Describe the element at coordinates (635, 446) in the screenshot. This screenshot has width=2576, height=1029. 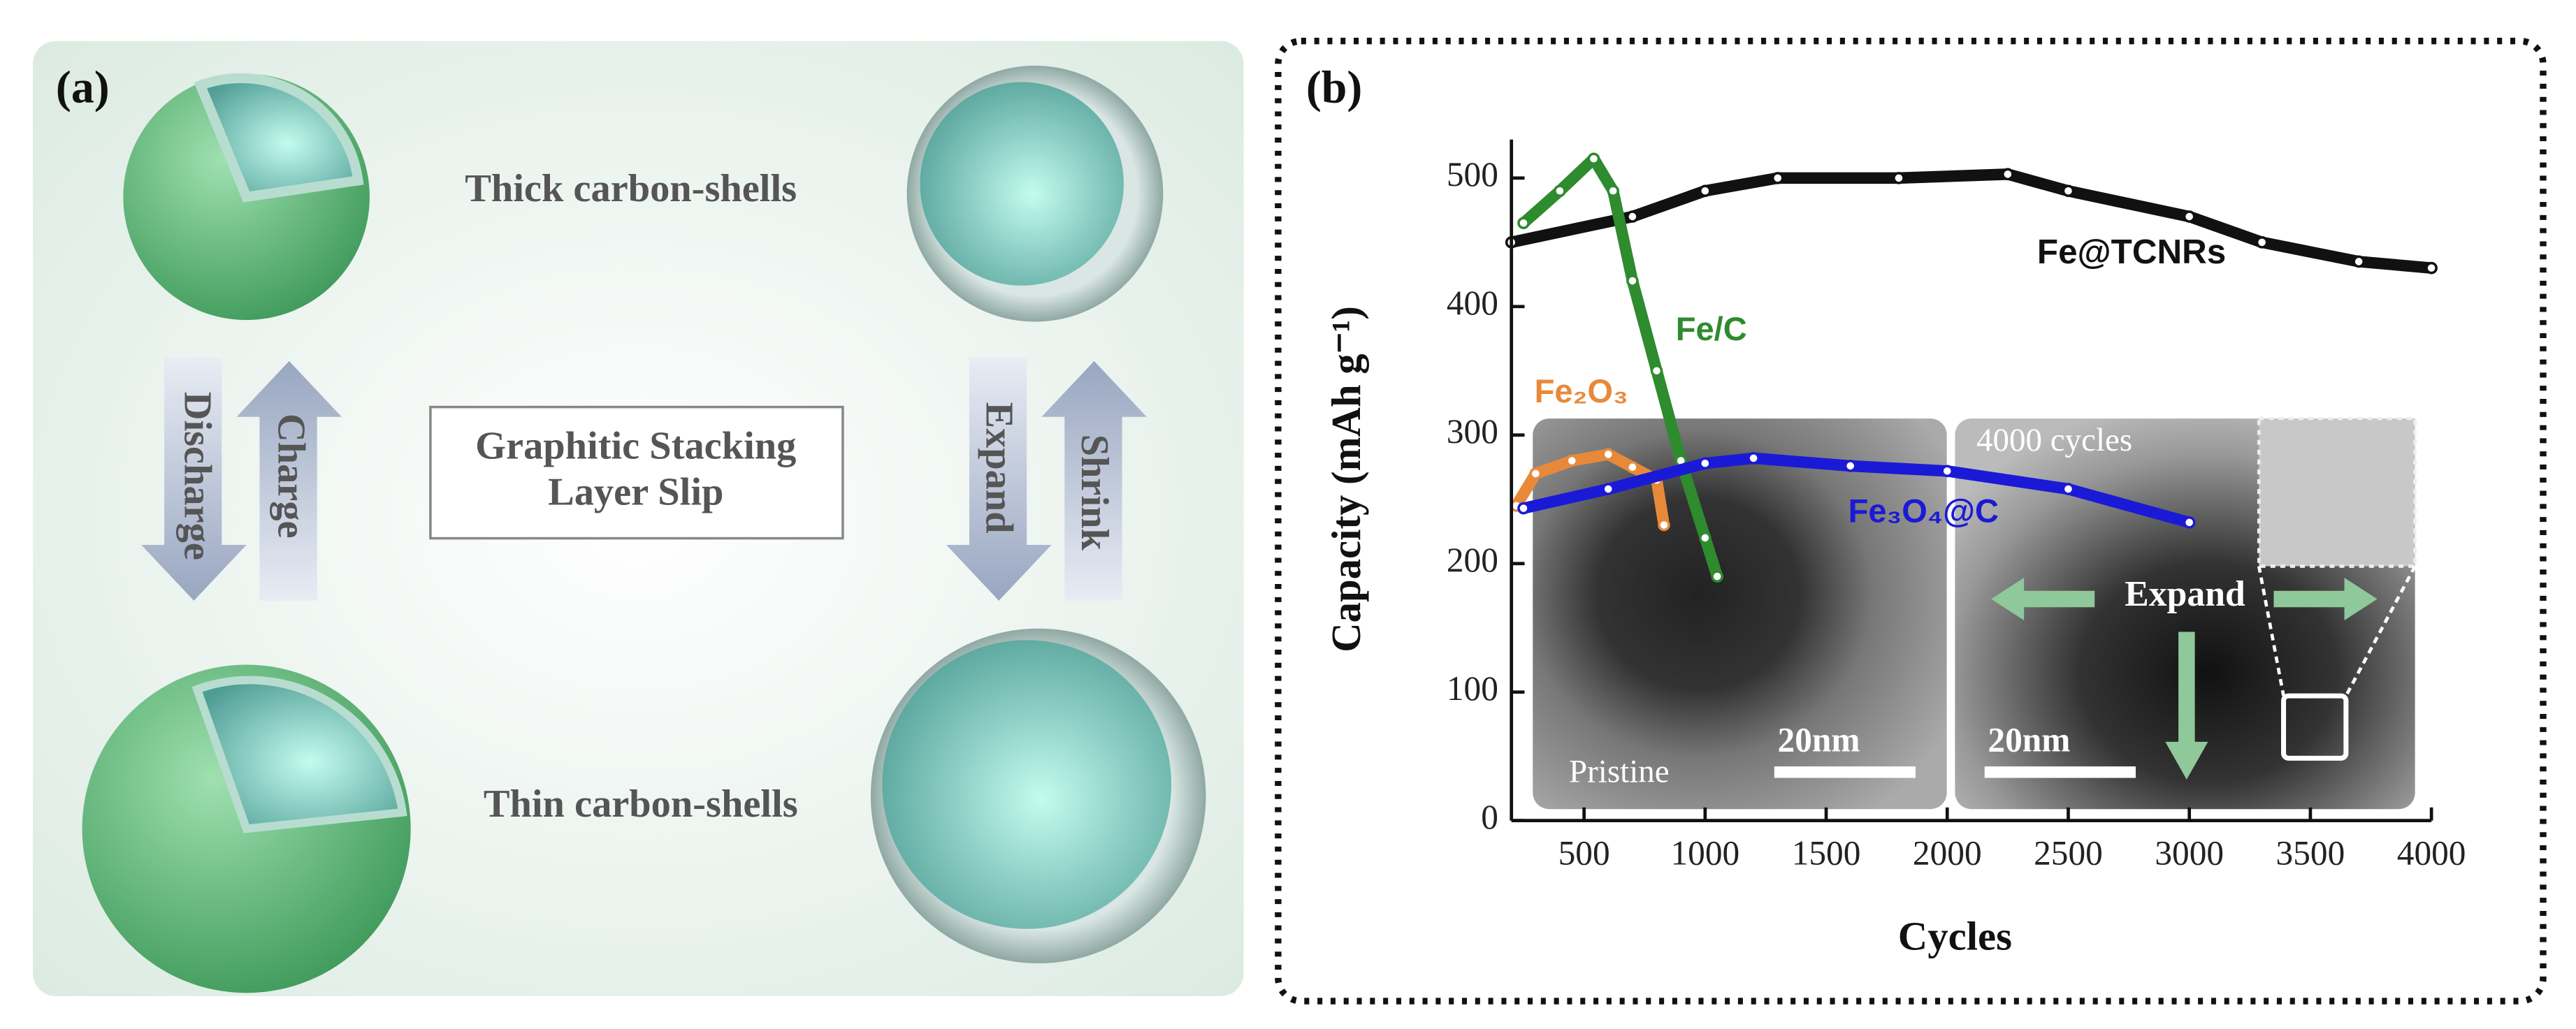
I see `box-line: Graphitic Stacking` at that location.